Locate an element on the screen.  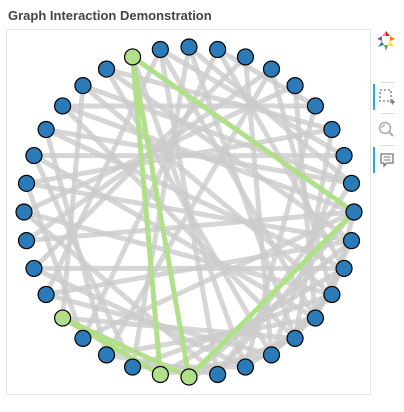
box-select-button is located at coordinates (386, 97).